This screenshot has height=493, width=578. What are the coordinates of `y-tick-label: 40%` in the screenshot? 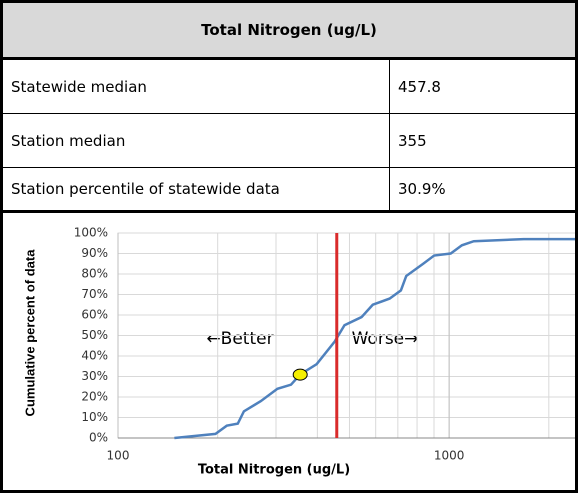 It's located at (94, 356).